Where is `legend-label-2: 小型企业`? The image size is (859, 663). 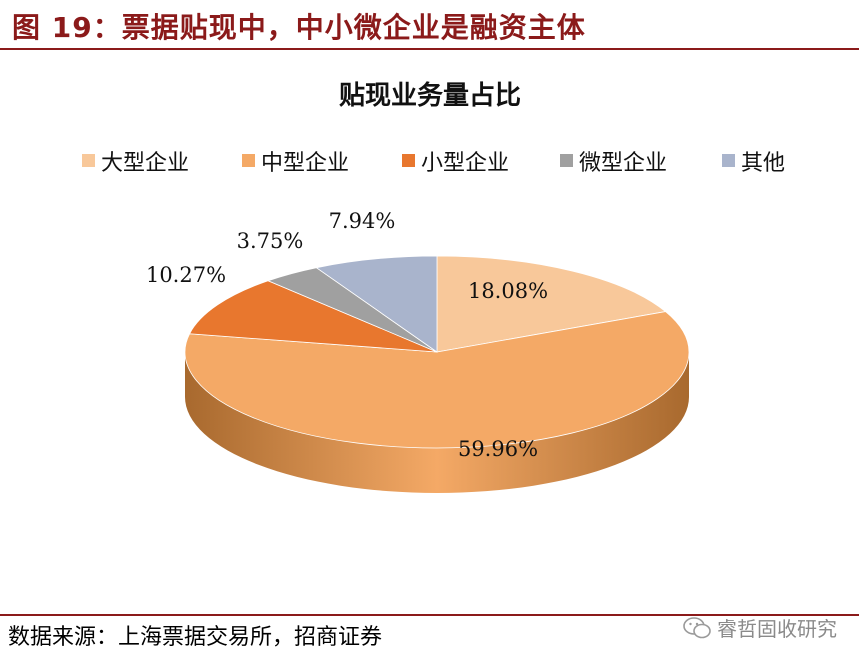 legend-label-2: 小型企业 is located at coordinates (465, 163).